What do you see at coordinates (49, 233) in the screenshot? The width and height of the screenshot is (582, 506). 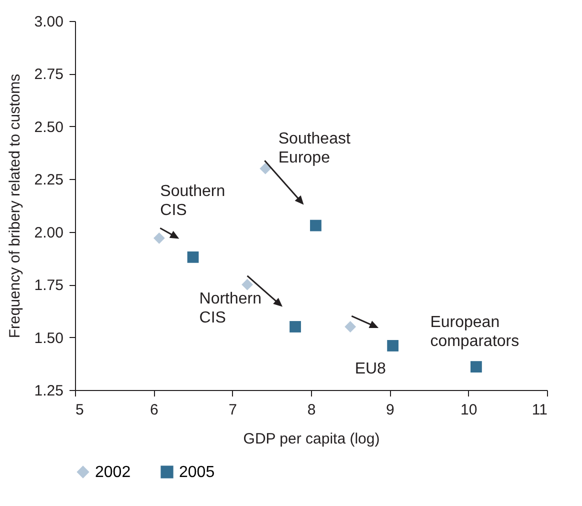 I see `y-tick-label: 2.00` at bounding box center [49, 233].